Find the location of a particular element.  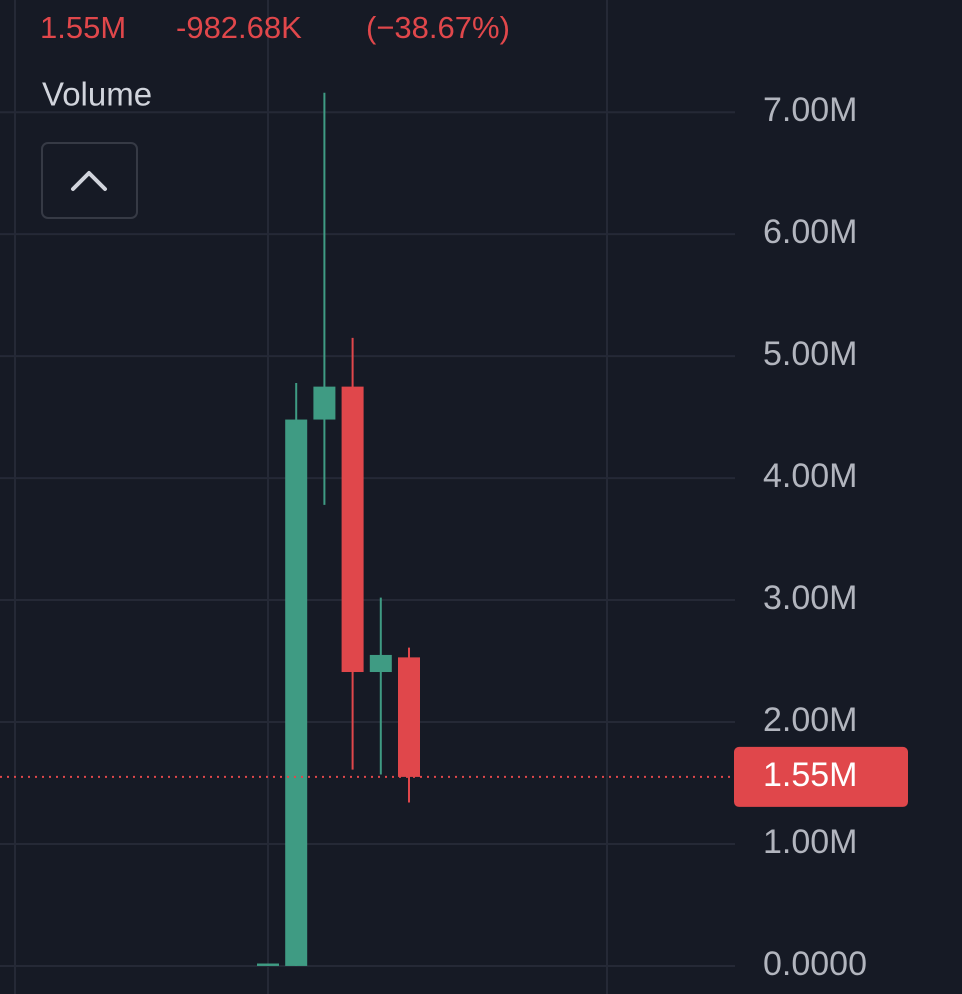

candles is located at coordinates (338, 529).